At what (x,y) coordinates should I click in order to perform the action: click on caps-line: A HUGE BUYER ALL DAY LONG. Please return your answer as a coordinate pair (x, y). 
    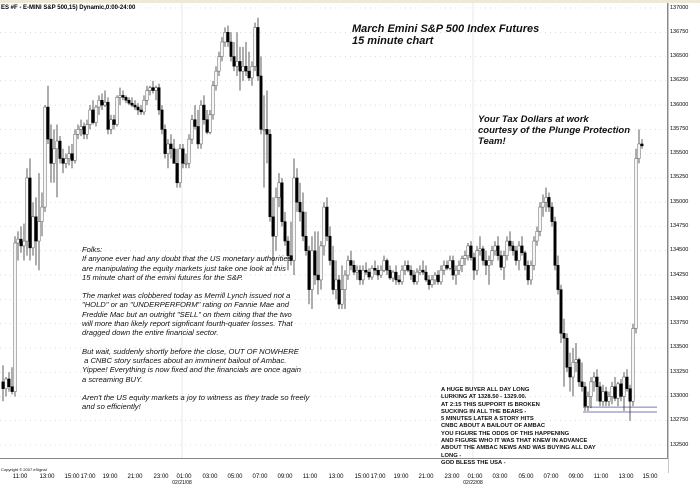
    Looking at the image, I should click on (485, 390).